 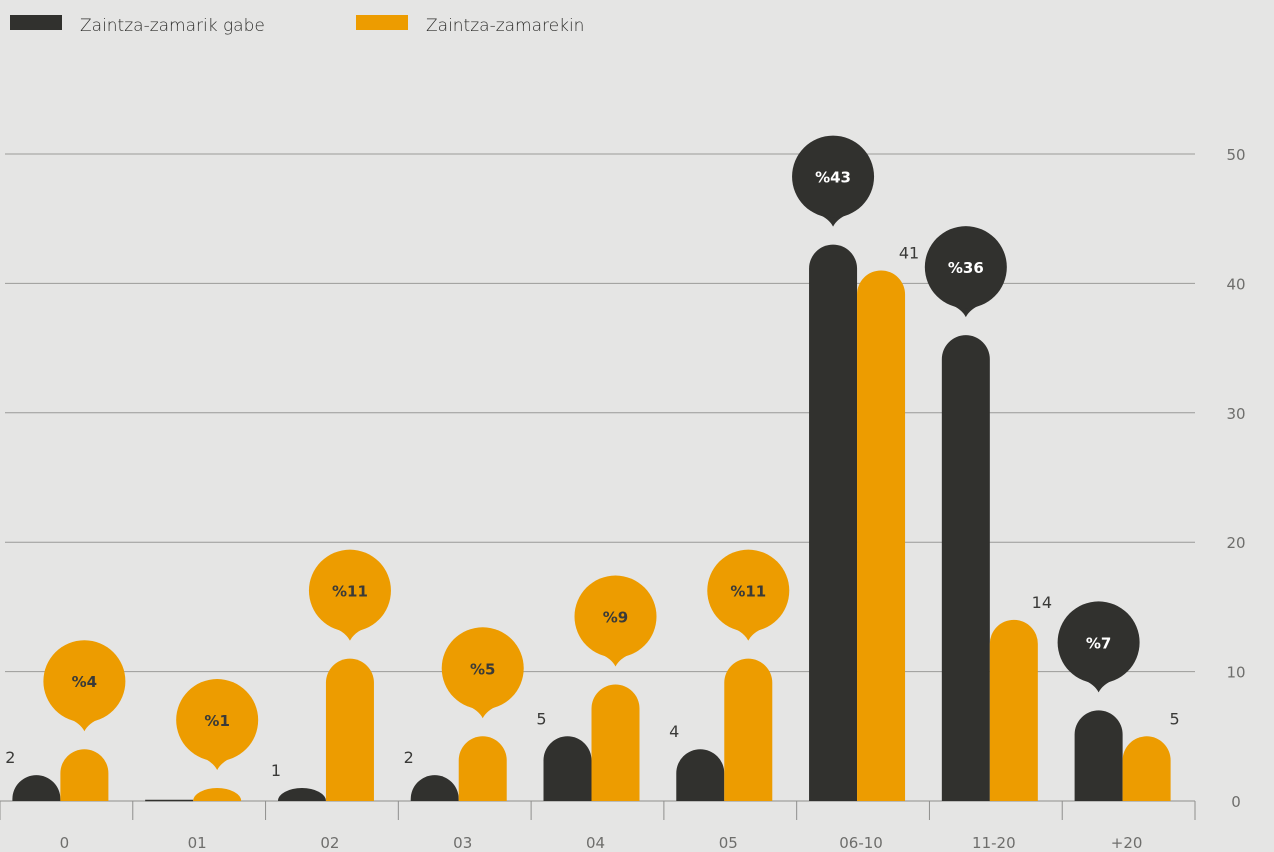 What do you see at coordinates (1235, 673) in the screenshot?
I see `y-tick-label: 10` at bounding box center [1235, 673].